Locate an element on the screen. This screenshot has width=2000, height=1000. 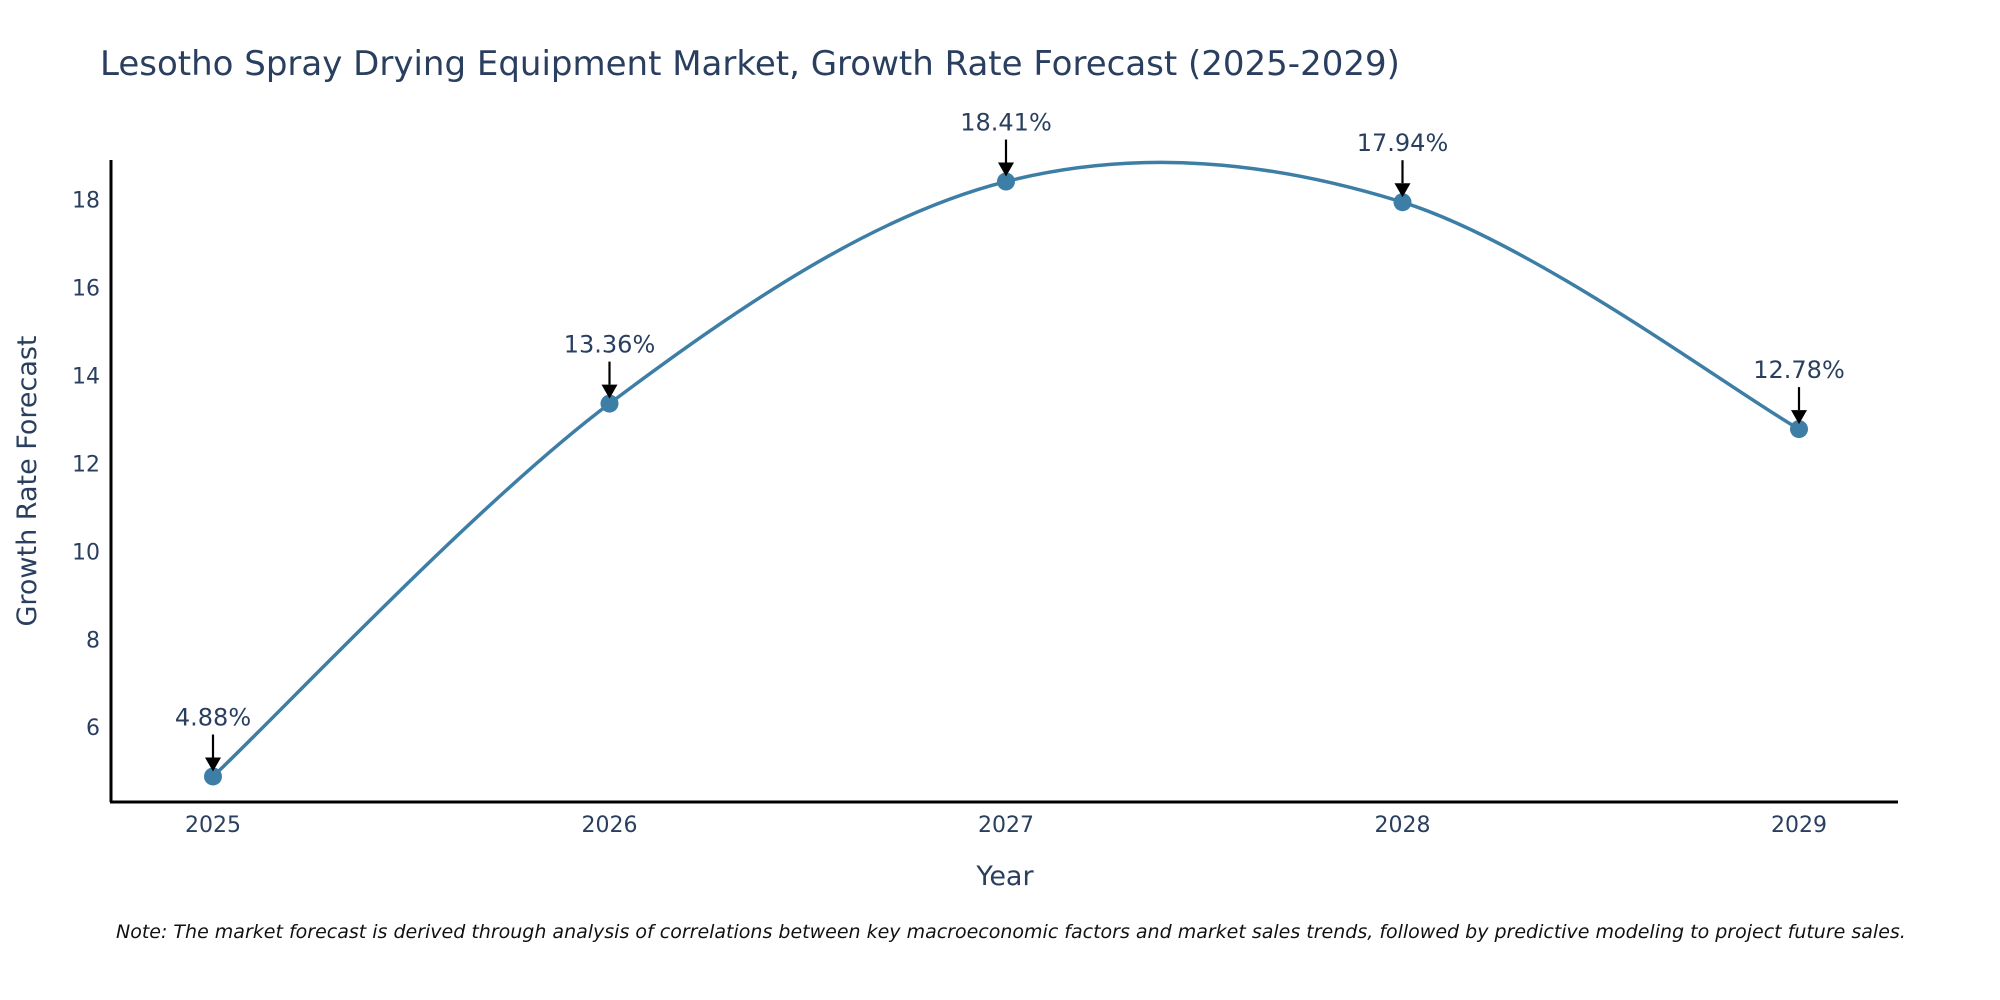
y-tick-label: 18 is located at coordinates (86, 201).